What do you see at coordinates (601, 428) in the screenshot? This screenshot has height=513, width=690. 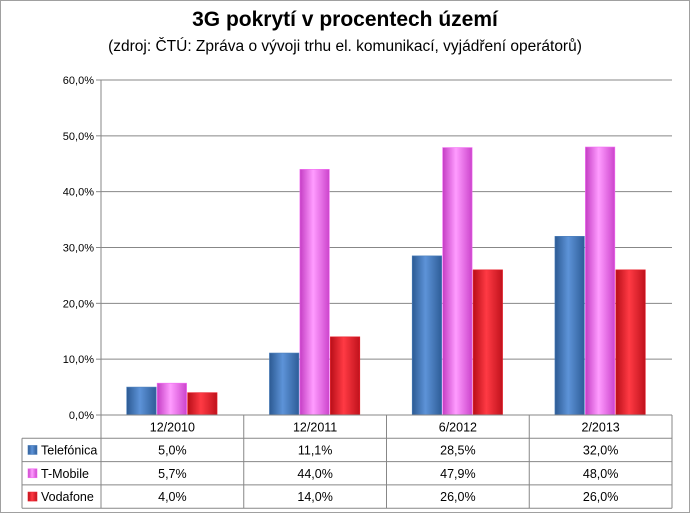 I see `category-label: 2/2013` at bounding box center [601, 428].